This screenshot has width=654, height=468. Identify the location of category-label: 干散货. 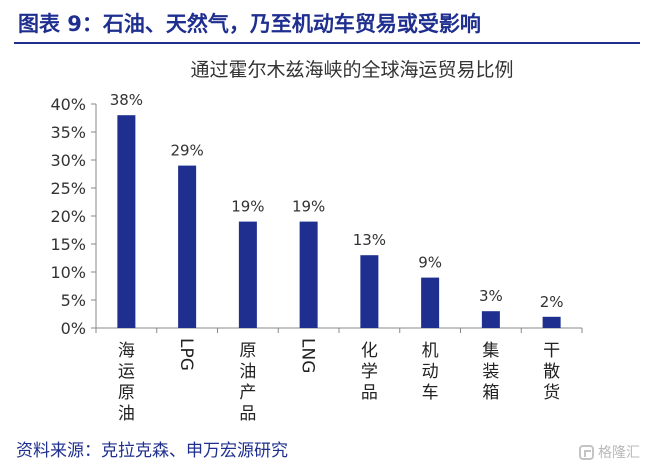
(551, 372).